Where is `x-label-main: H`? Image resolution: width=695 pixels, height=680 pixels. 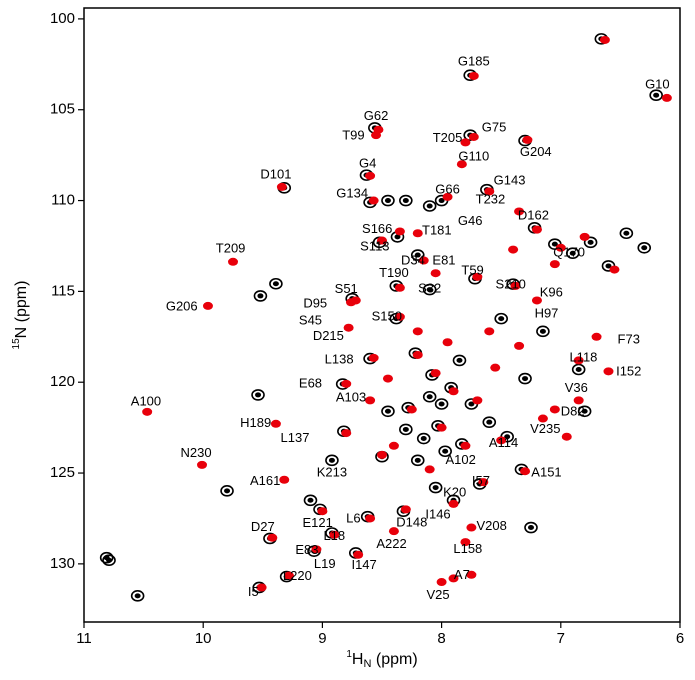 x-label-main: H is located at coordinates (358, 659).